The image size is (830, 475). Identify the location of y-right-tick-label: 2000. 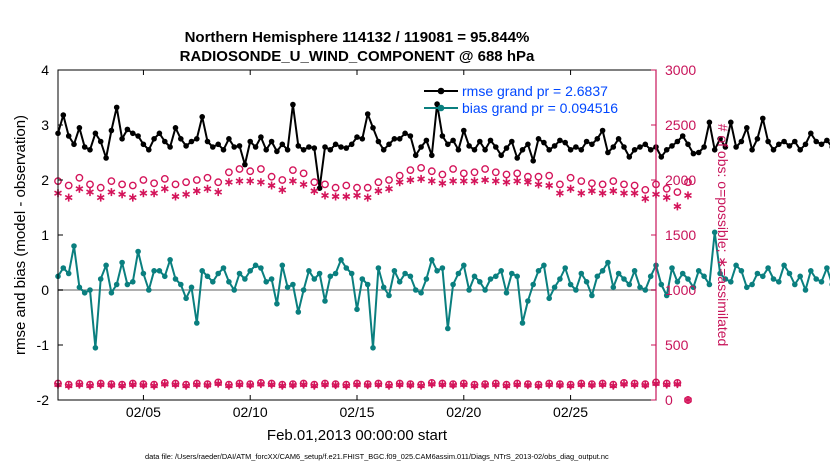
(680, 180).